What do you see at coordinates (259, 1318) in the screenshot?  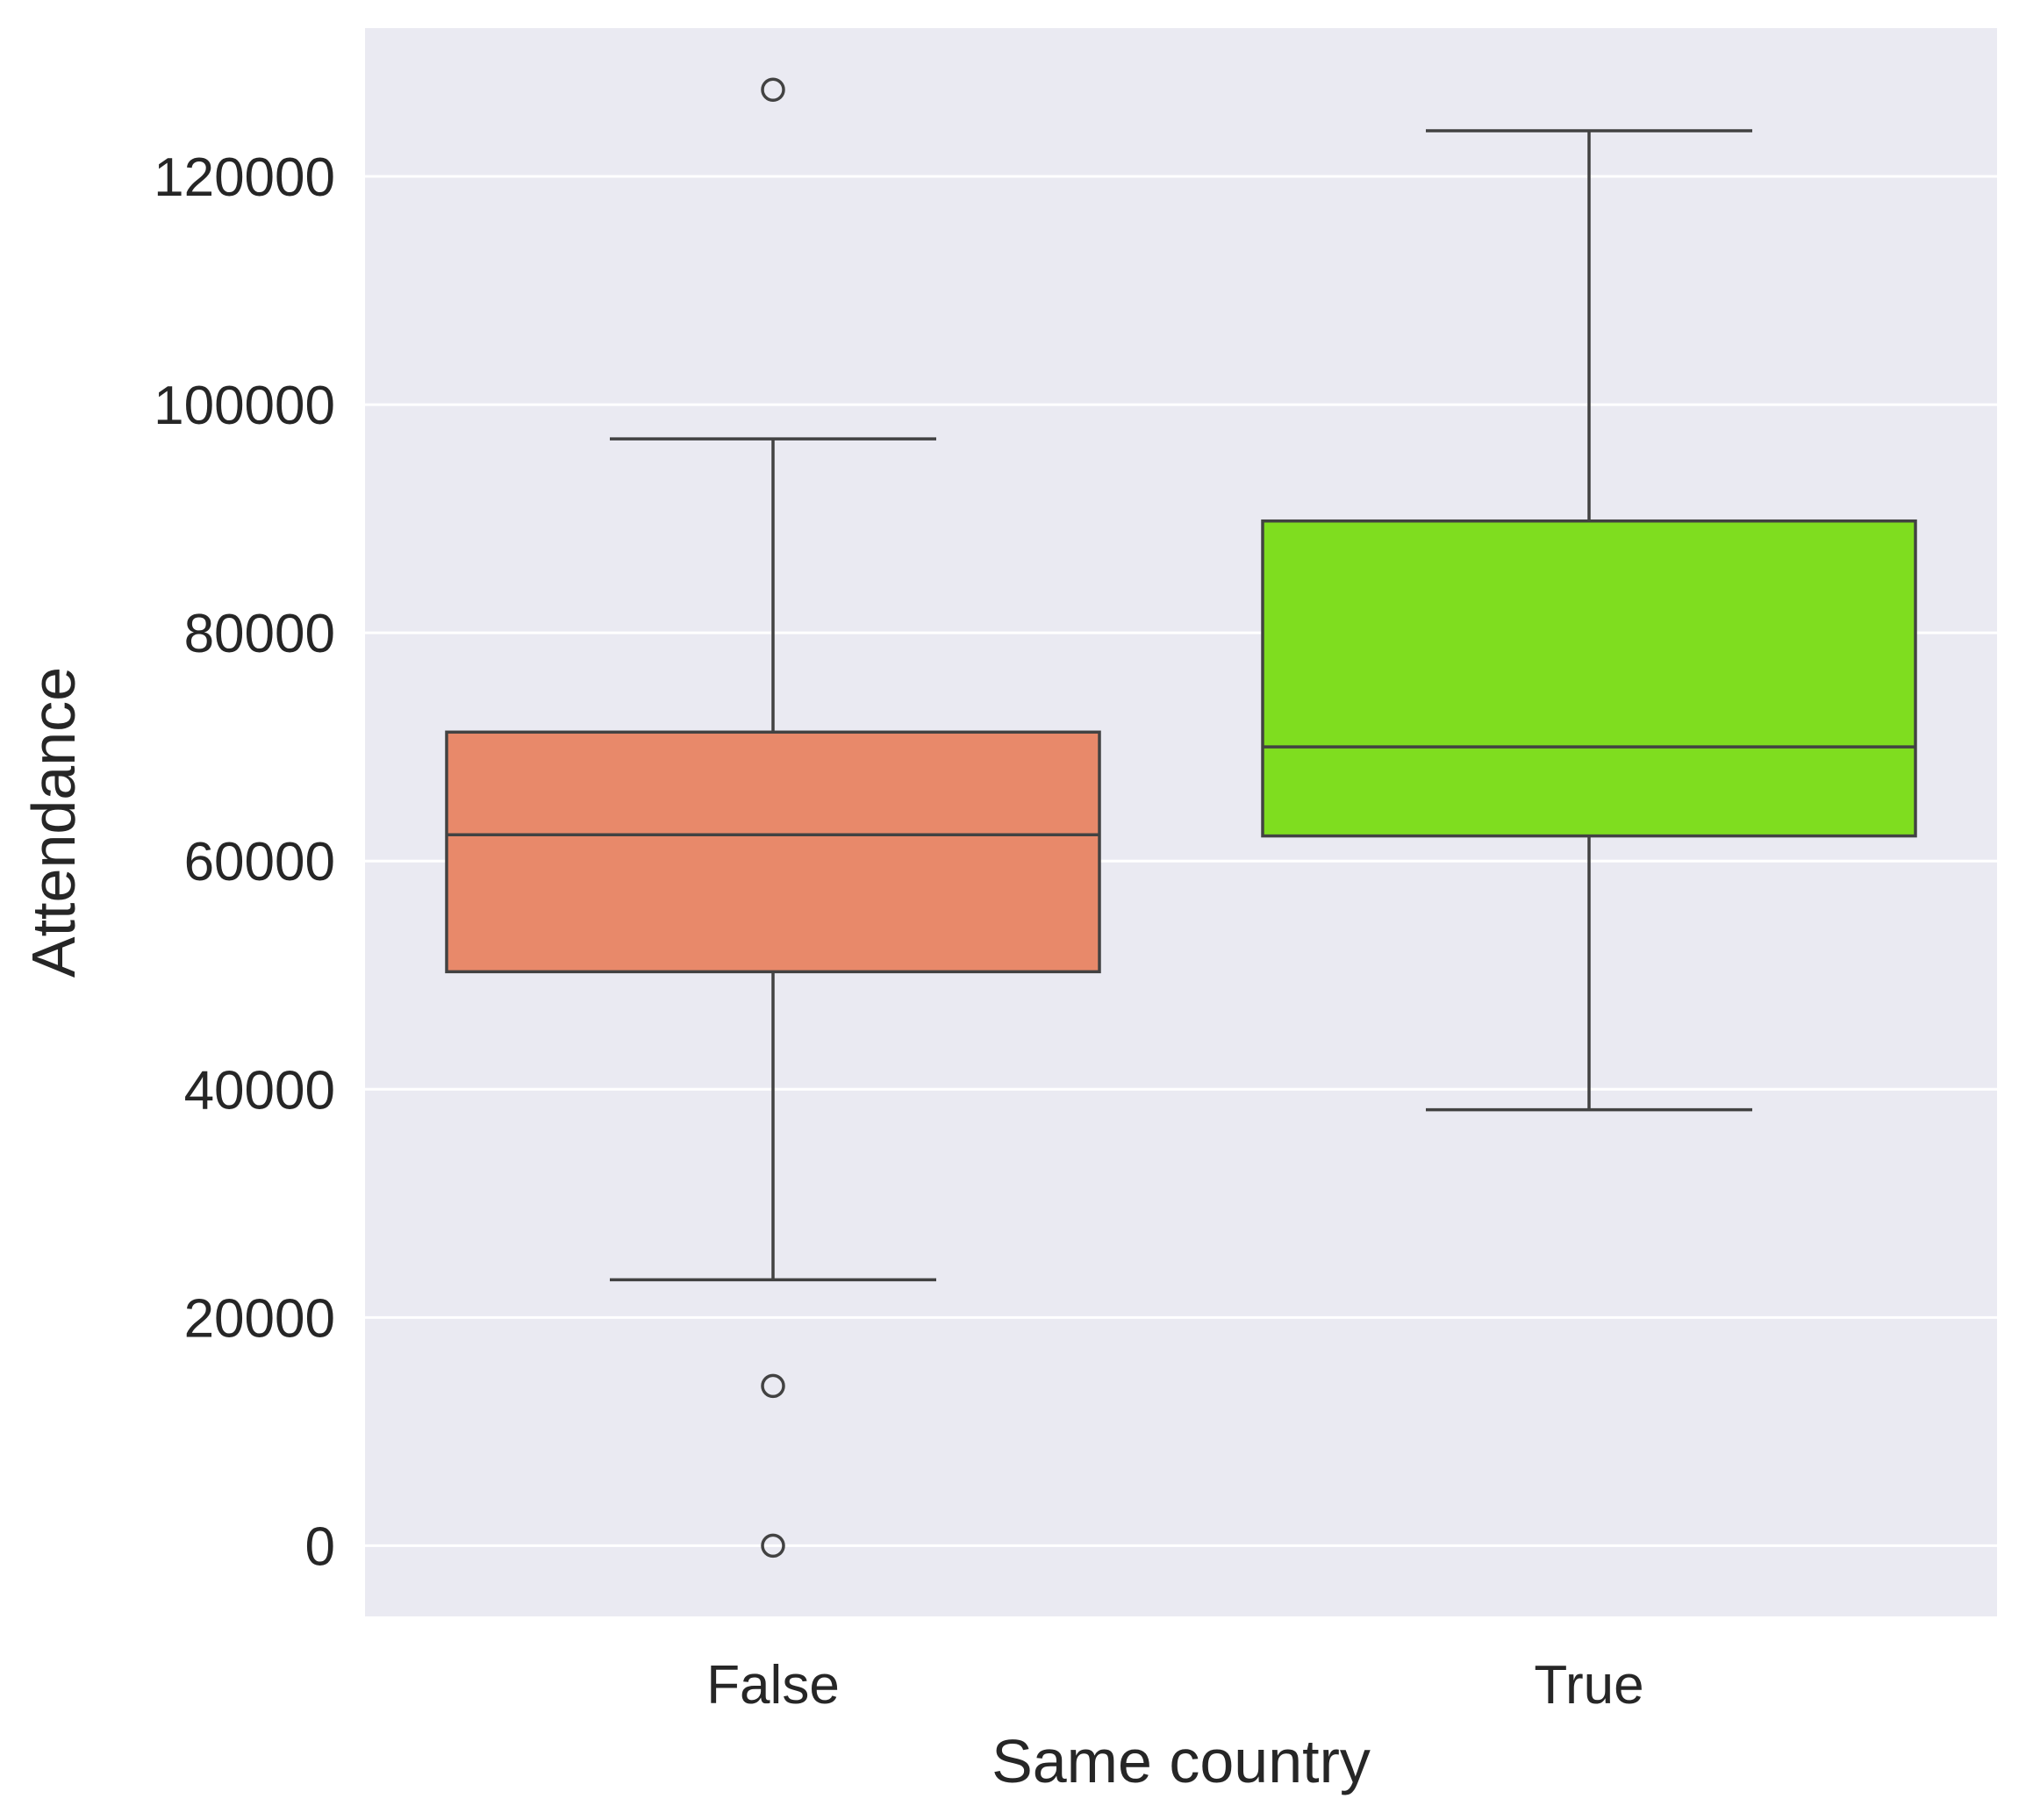 I see `y-tick-label: 20000` at bounding box center [259, 1318].